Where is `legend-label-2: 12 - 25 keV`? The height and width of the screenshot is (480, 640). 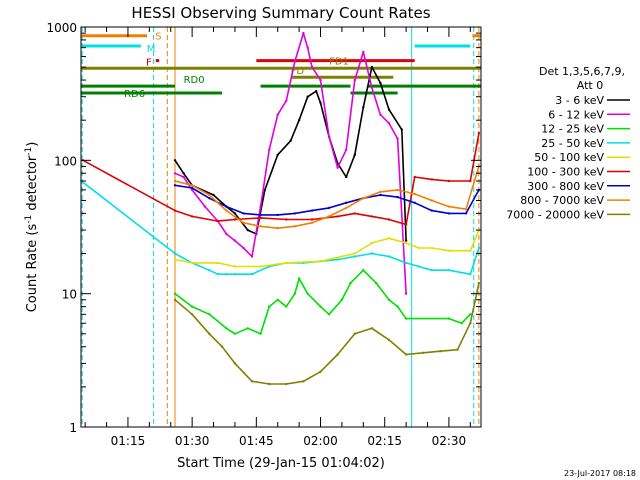
legend-label-2: 12 - 25 keV is located at coordinates (572, 129).